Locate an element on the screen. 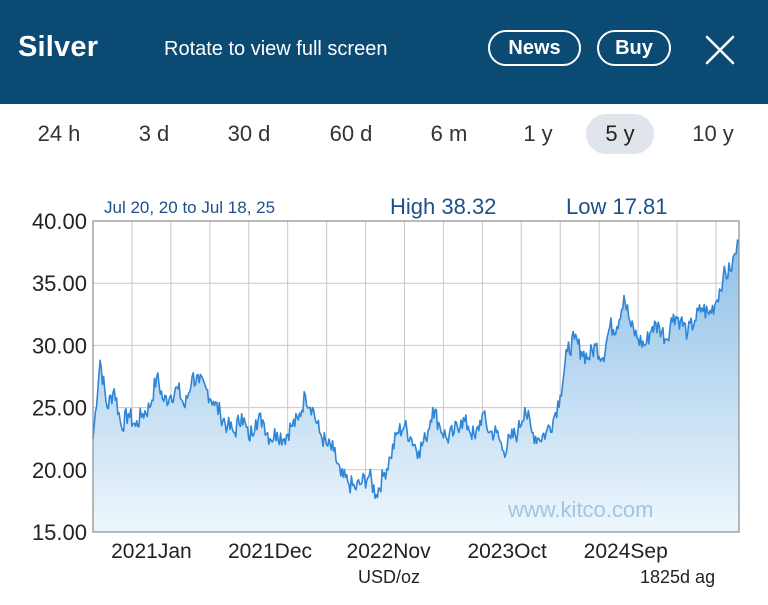 Image resolution: width=768 pixels, height=605 pixels. tab-label: 5 y is located at coordinates (620, 133).